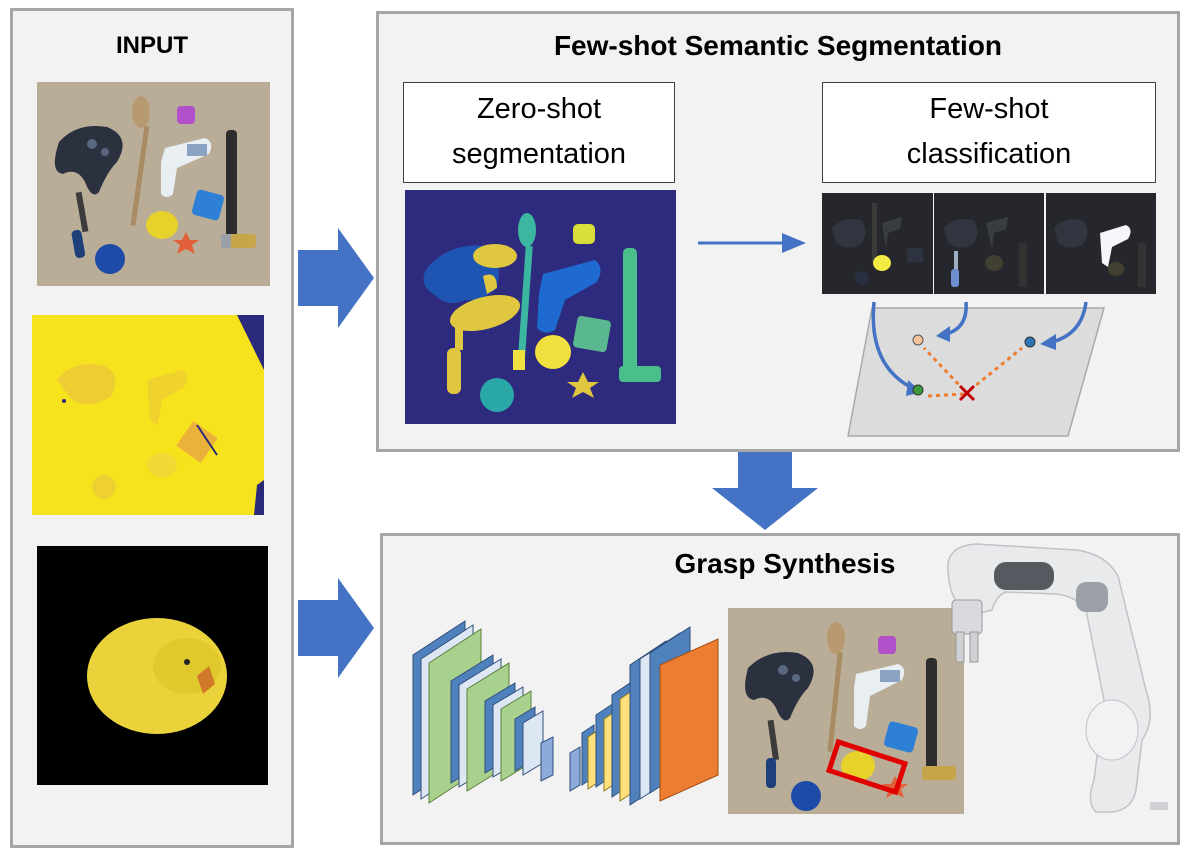 The width and height of the screenshot is (1188, 851). I want to click on masked-crop-thermometer, so click(1101, 243).